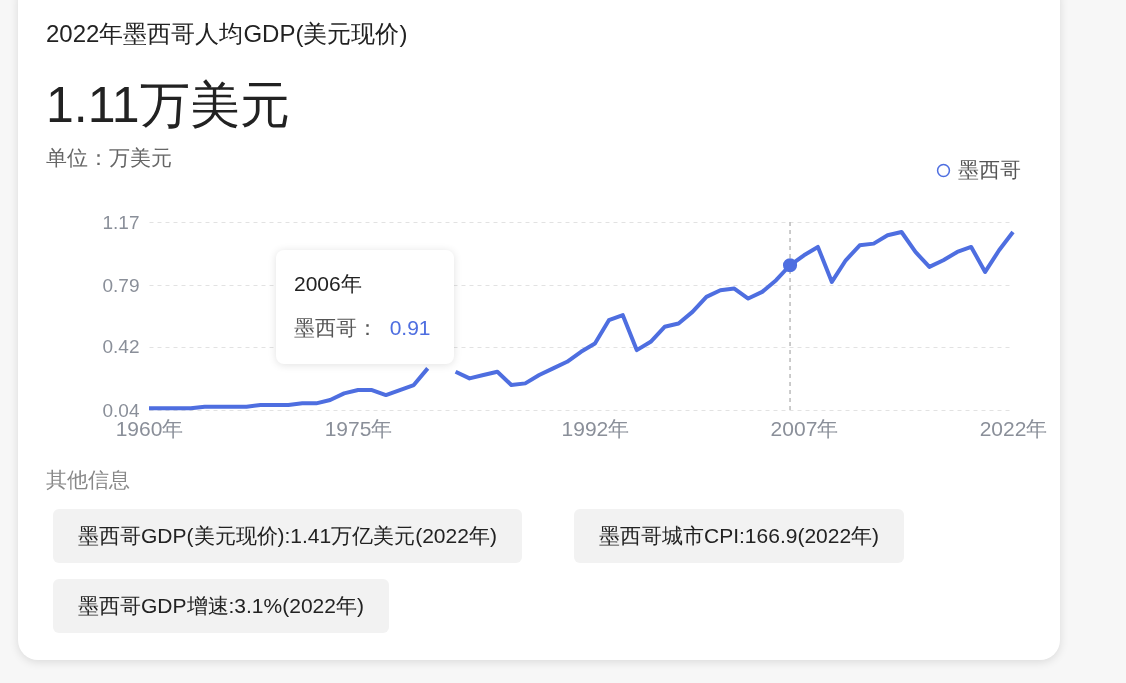 The width and height of the screenshot is (1126, 683). I want to click on x-tick-label: 2007年, so click(804, 428).